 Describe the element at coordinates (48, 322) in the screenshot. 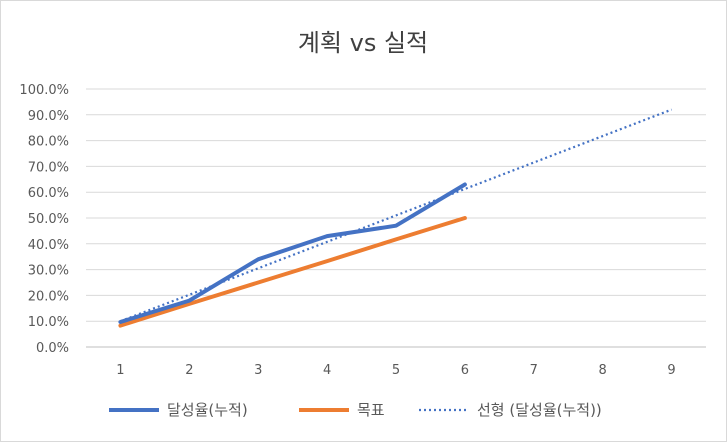

I see `y-tick-label: 10.0%` at that location.